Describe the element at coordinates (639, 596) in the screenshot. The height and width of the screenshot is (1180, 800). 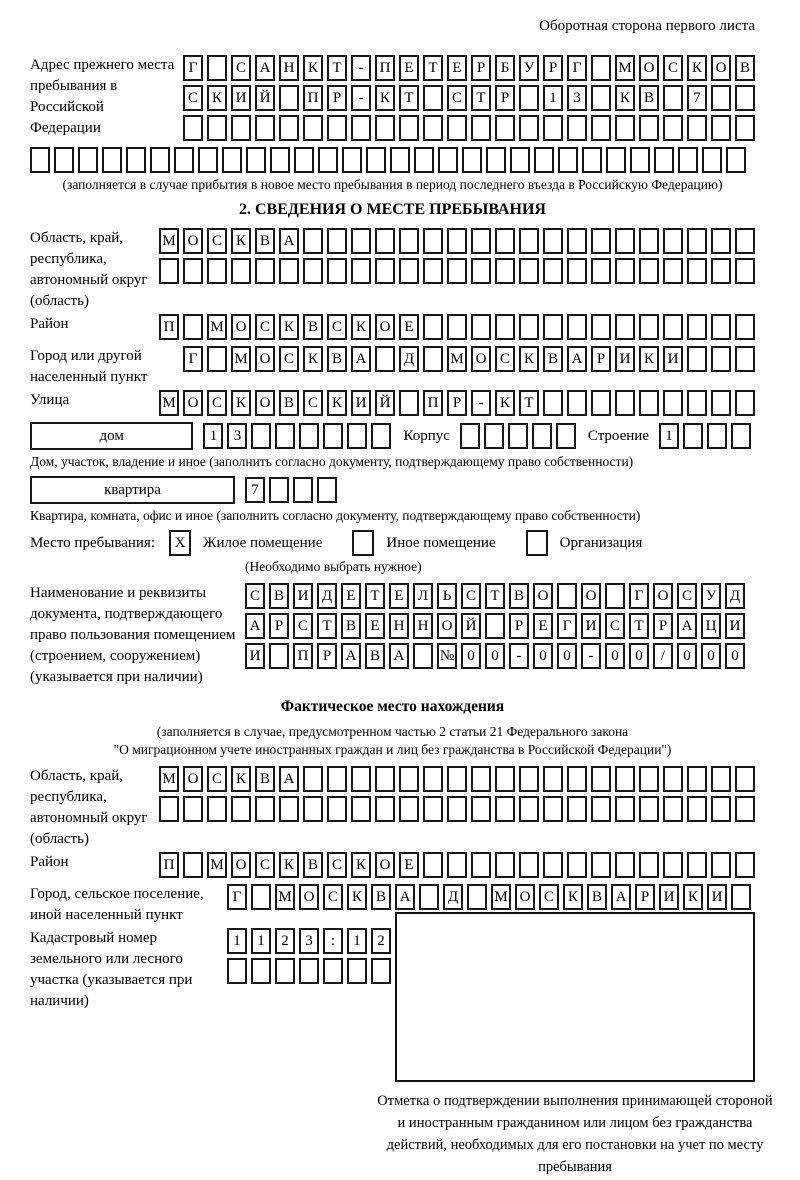
I see `char-box: Г` at that location.